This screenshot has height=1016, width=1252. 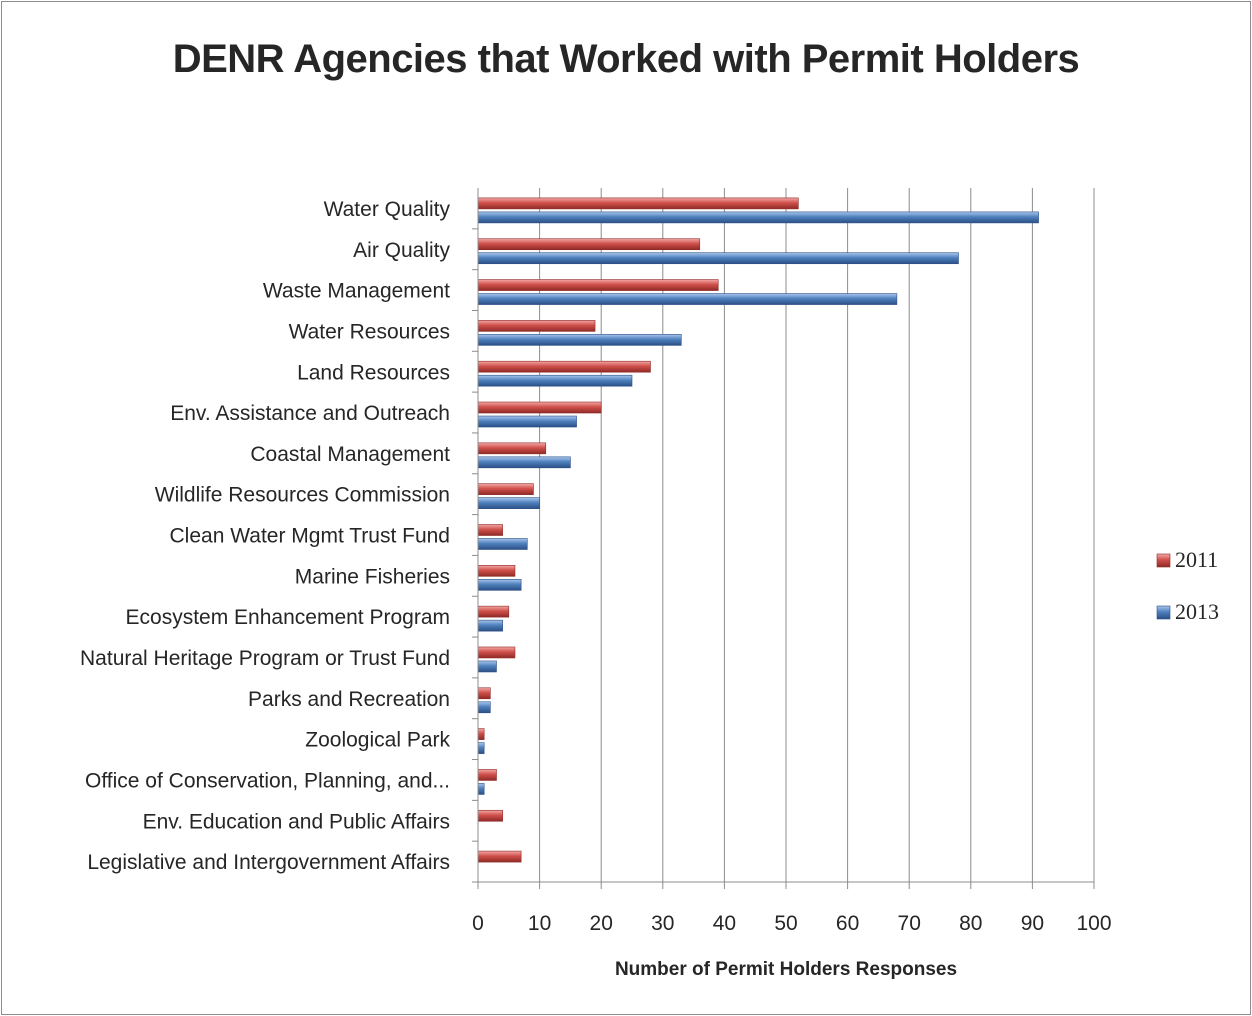 What do you see at coordinates (539, 923) in the screenshot?
I see `x-tick-label: 10` at bounding box center [539, 923].